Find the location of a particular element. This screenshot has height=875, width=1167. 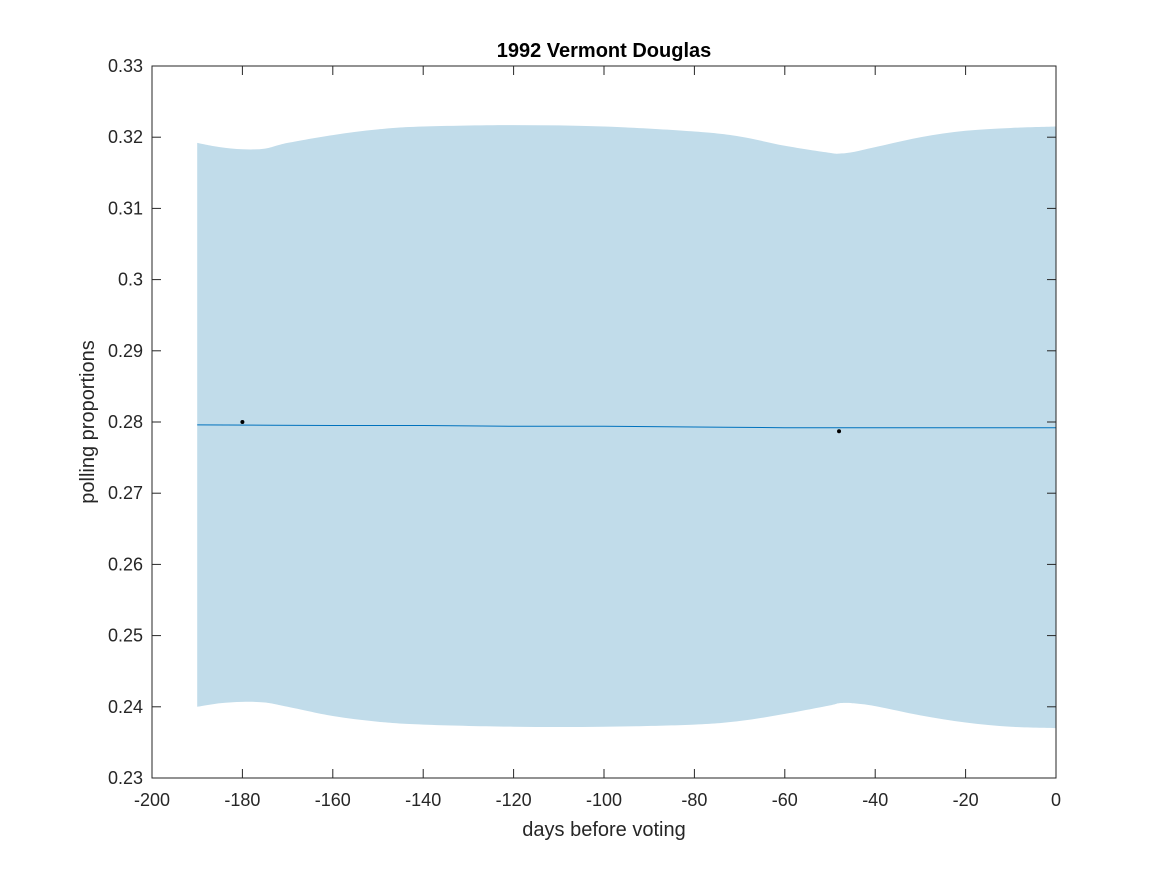

y-tick-label: 0.27 is located at coordinates (125, 493).